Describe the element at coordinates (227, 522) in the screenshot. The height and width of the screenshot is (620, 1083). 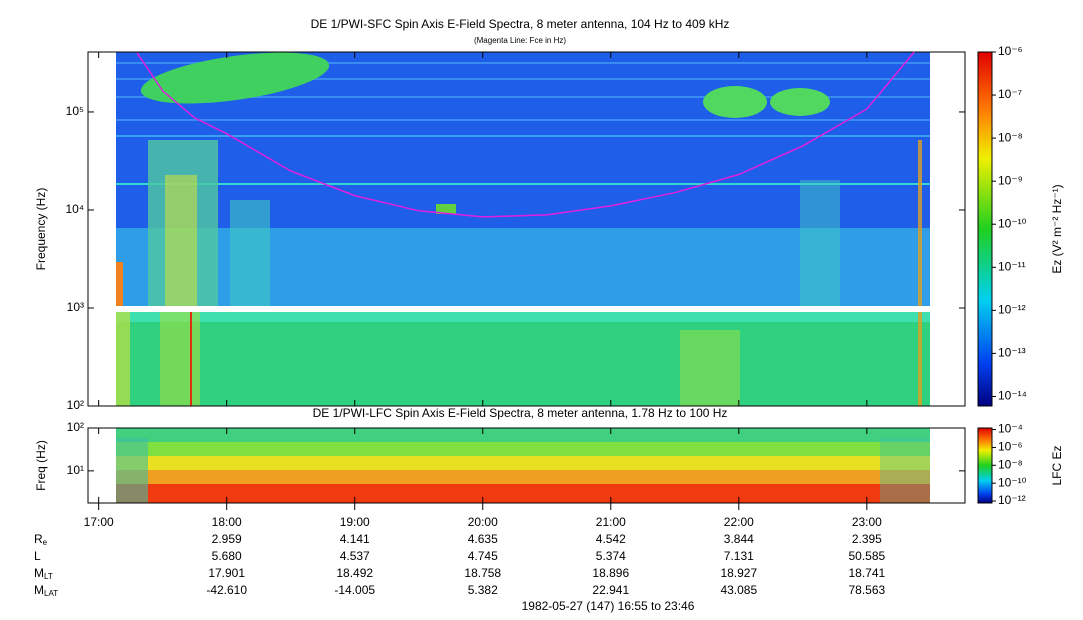
I see `x-tick-label: 18:00` at that location.